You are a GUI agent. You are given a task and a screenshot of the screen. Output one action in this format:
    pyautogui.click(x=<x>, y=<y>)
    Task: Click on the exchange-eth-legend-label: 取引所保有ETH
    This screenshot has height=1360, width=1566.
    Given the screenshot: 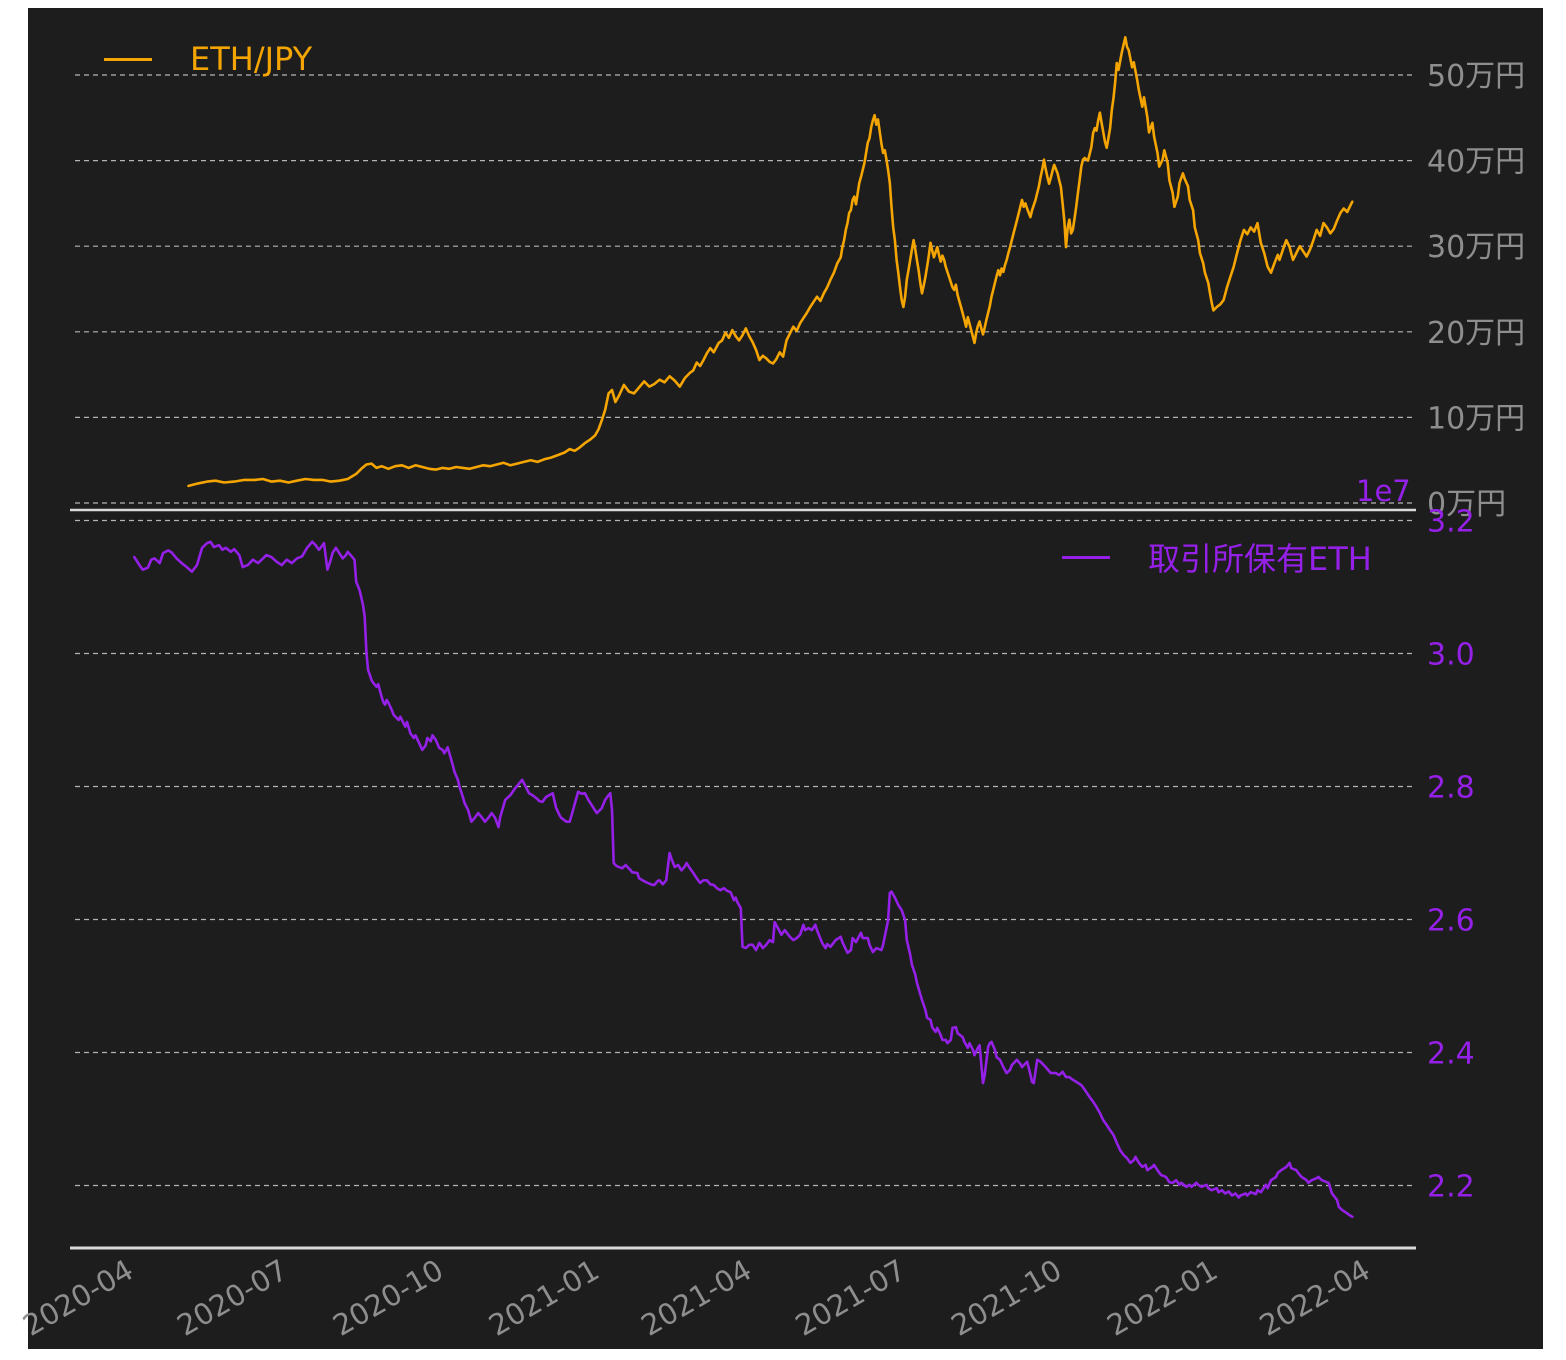 What is the action you would take?
    pyautogui.click(x=1260, y=559)
    